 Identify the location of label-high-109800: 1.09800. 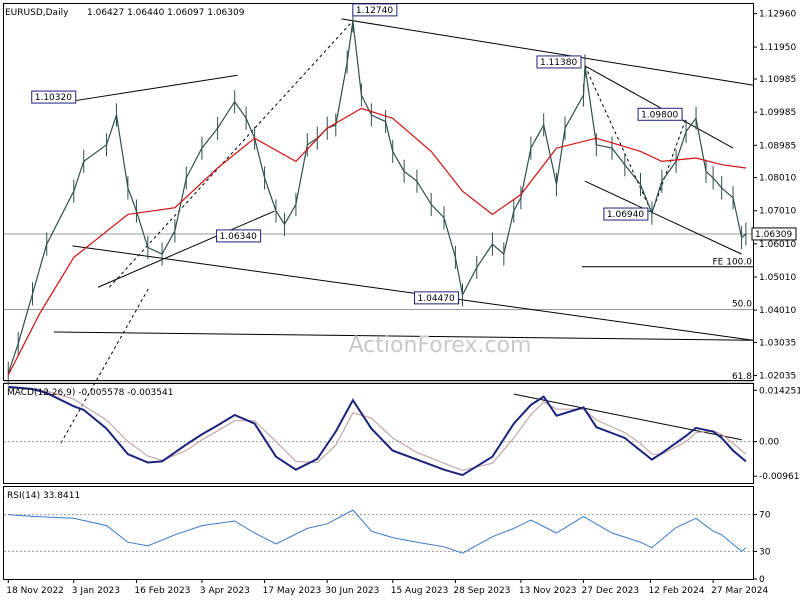
(659, 115).